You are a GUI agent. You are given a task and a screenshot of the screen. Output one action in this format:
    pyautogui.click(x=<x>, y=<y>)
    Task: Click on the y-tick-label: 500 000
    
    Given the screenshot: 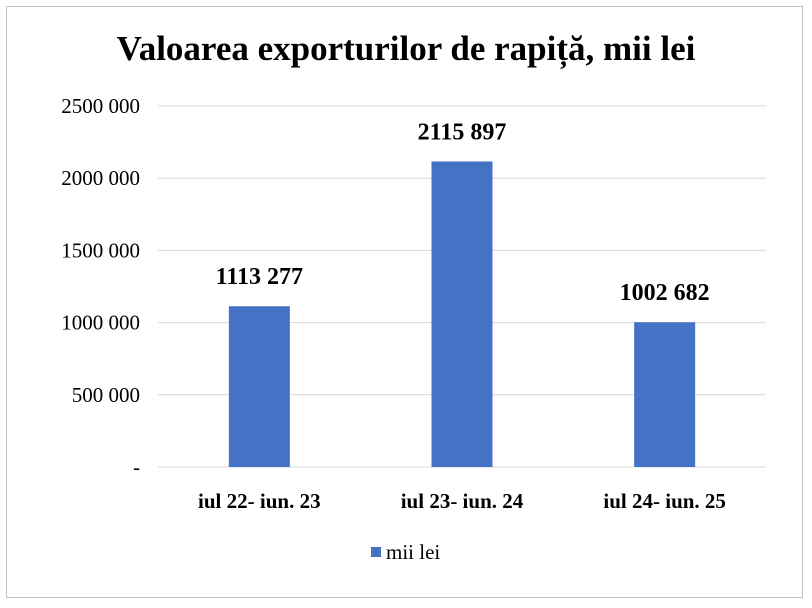 What is the action you would take?
    pyautogui.click(x=106, y=395)
    